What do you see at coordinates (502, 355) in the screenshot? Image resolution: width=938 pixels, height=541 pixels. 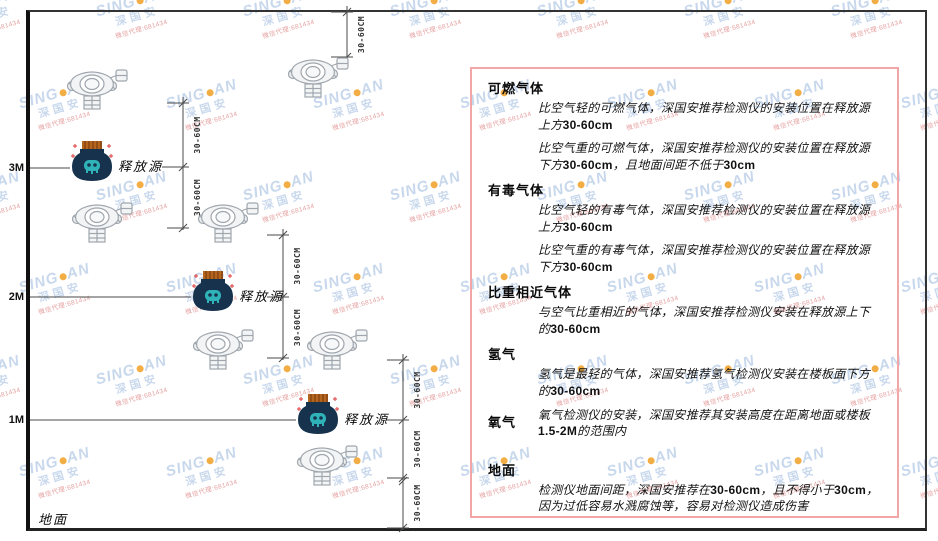 I see `section-heading: 氢气` at bounding box center [502, 355].